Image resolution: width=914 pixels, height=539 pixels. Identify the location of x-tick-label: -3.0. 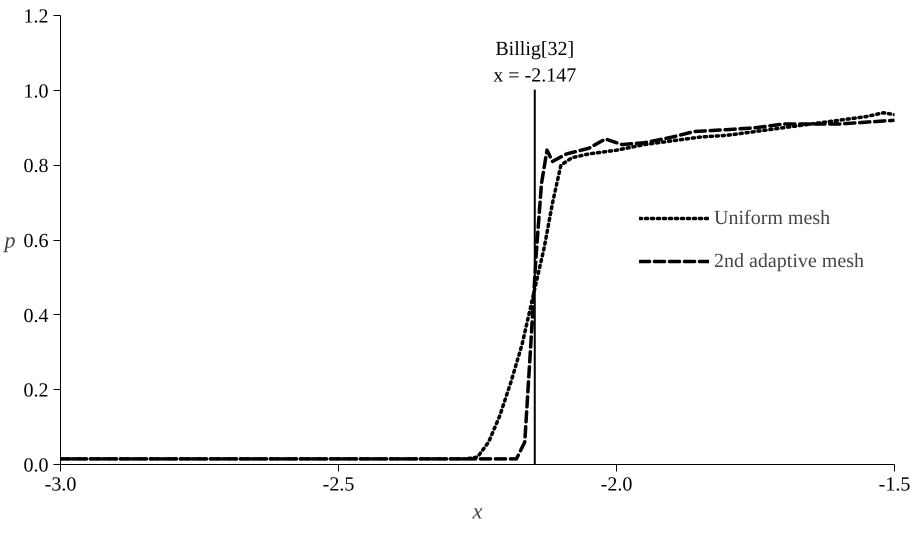
(60, 485).